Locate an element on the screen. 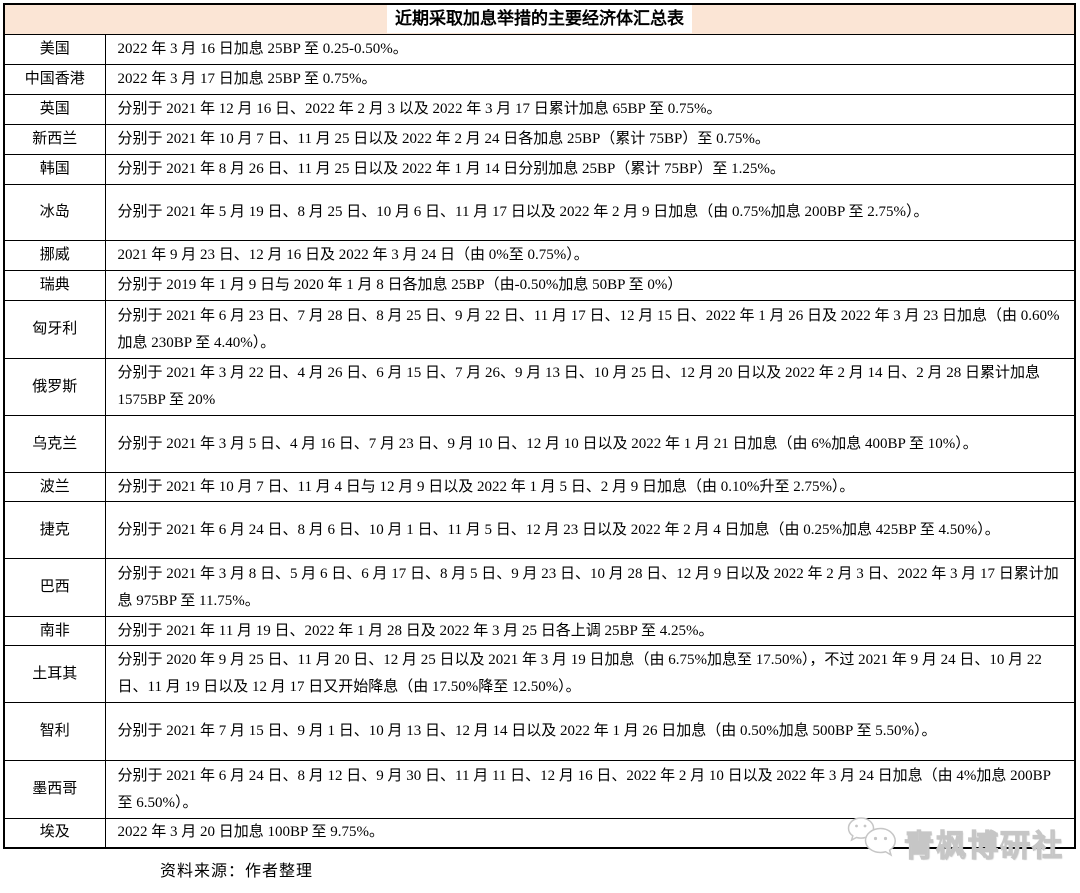  economy-cell: 乌克兰 is located at coordinates (54, 444).